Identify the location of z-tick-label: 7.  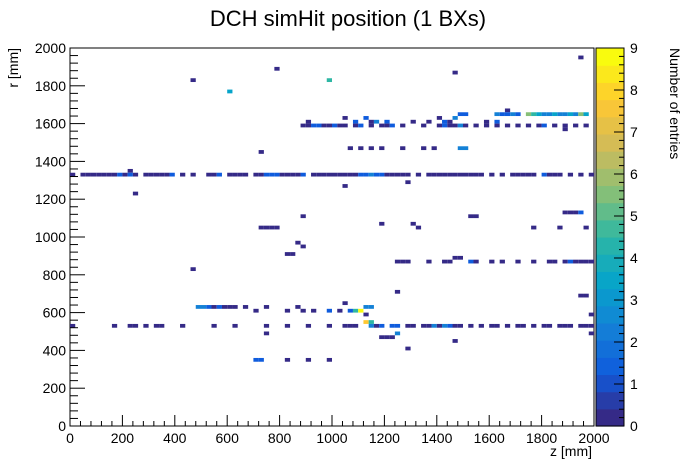
(634, 132).